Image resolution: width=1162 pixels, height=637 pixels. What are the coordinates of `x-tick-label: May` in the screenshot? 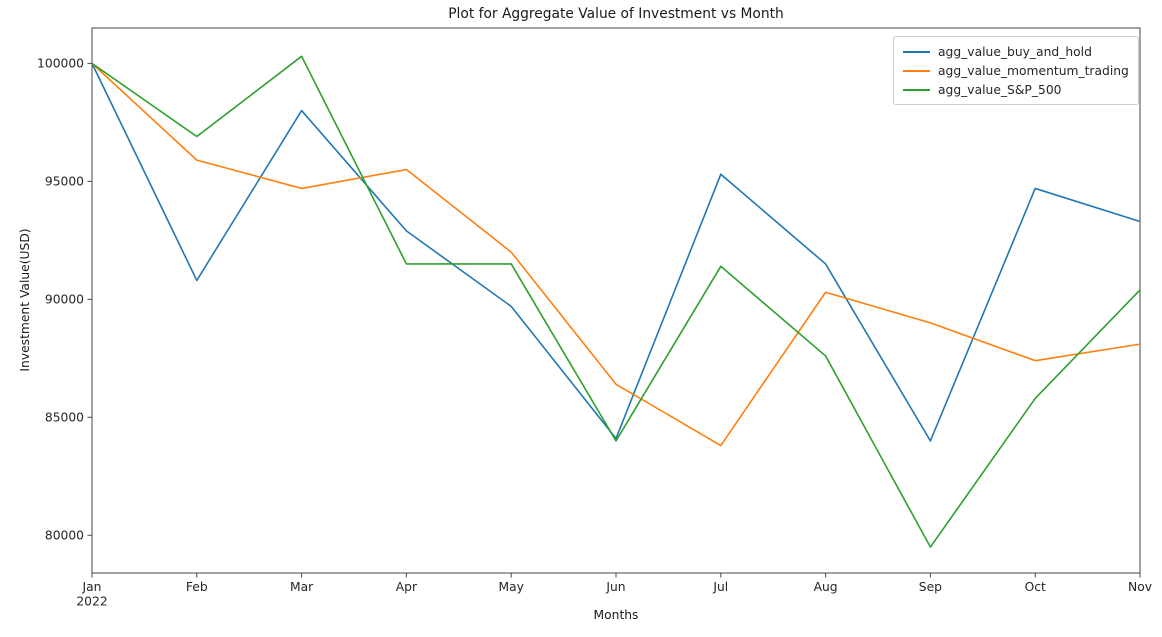 It's located at (510, 587).